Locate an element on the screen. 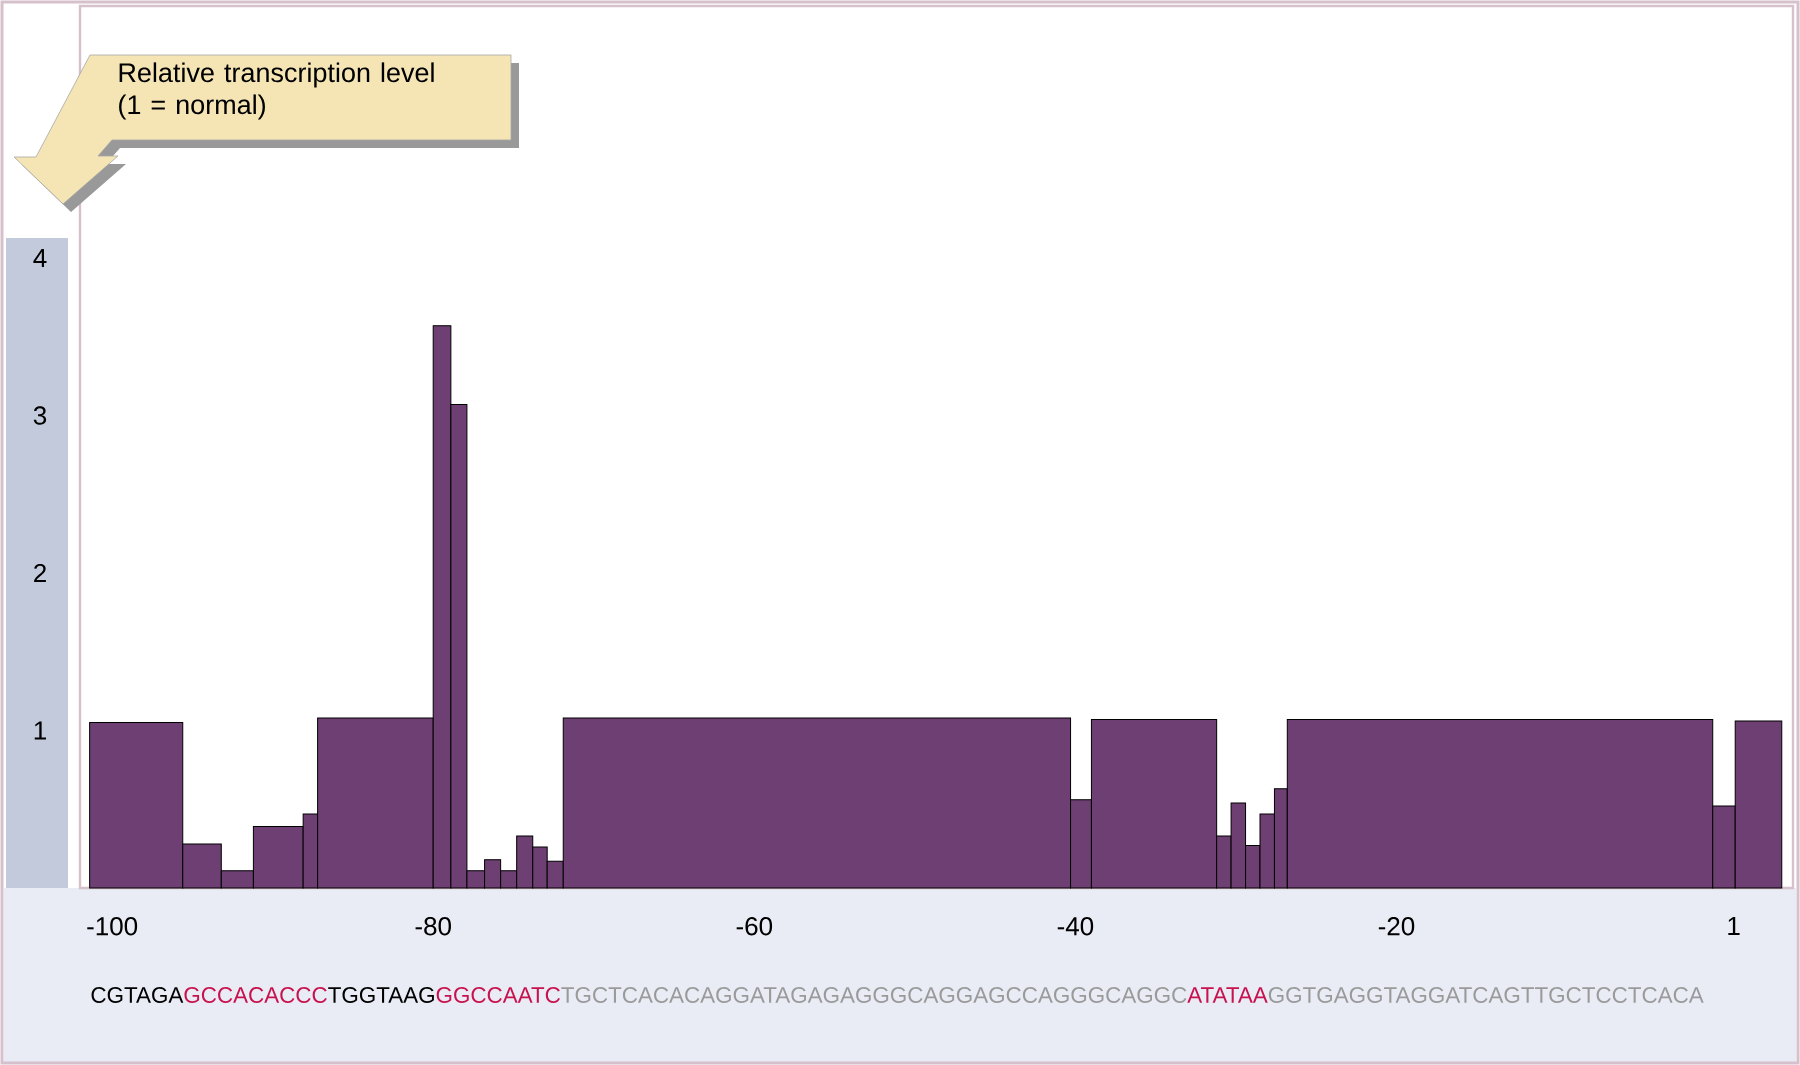 The height and width of the screenshot is (1065, 1800). x-tick-label: -100 is located at coordinates (112, 926).